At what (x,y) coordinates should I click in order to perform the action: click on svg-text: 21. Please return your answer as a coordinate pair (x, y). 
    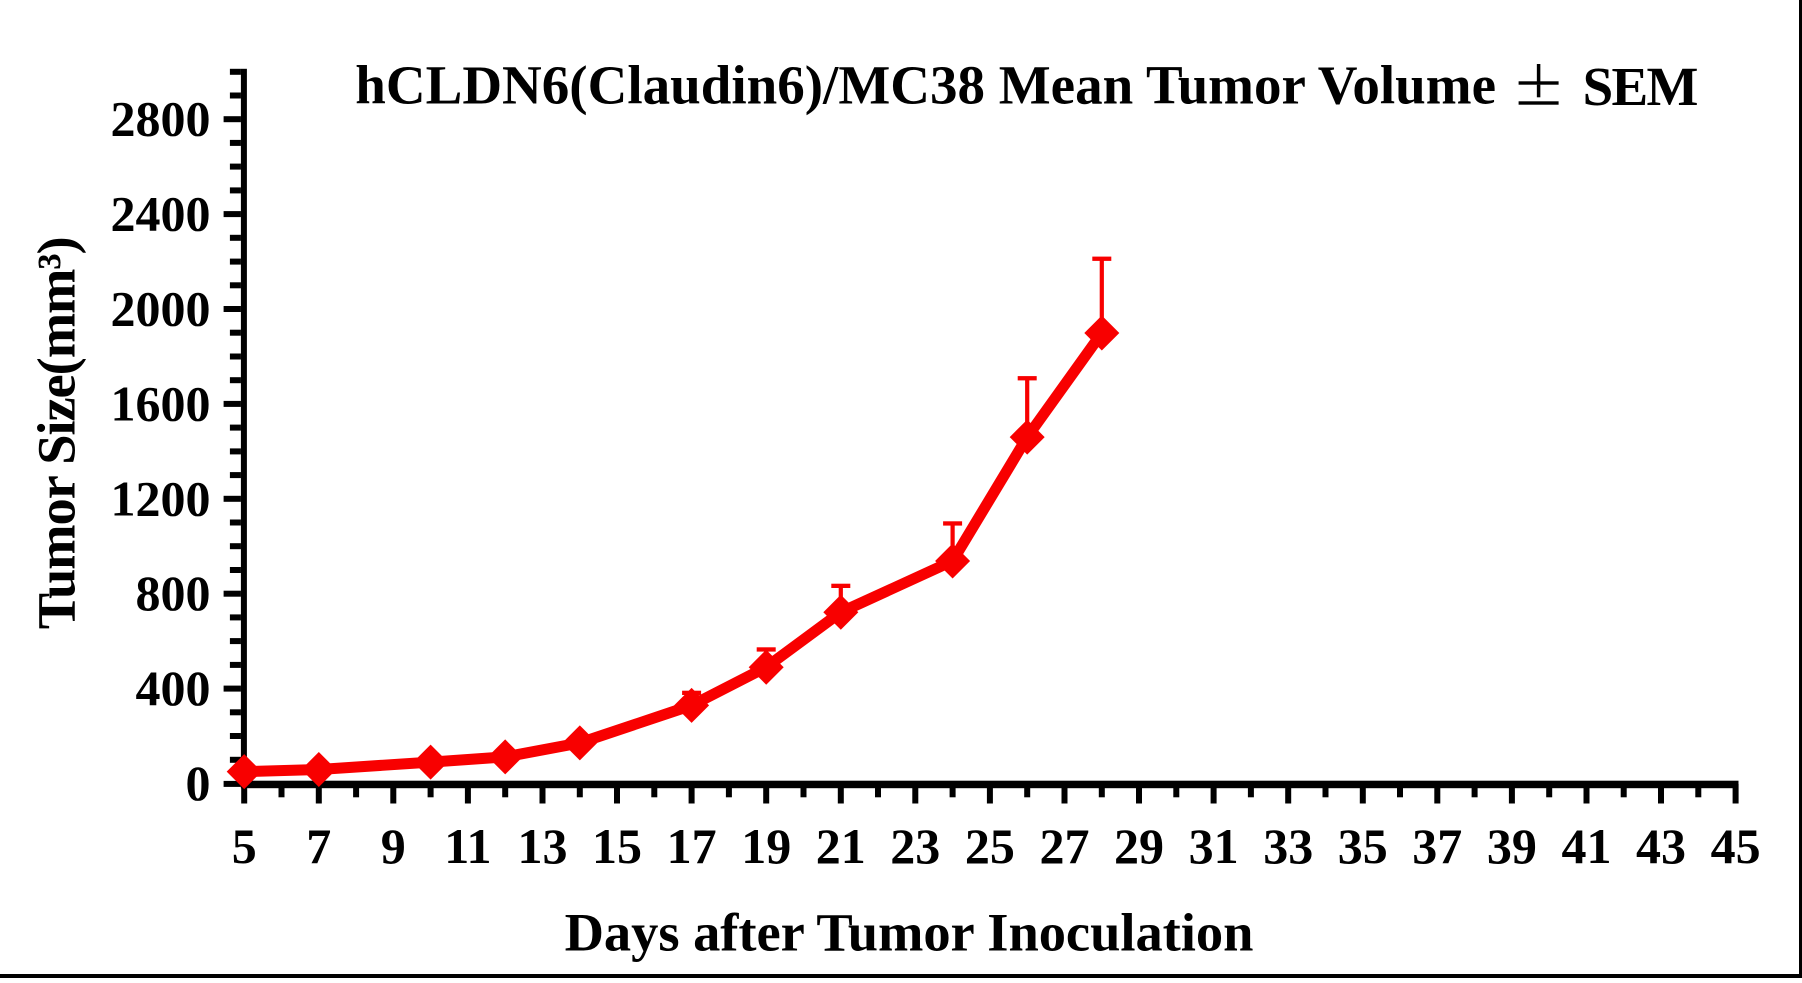
    Looking at the image, I should click on (841, 846).